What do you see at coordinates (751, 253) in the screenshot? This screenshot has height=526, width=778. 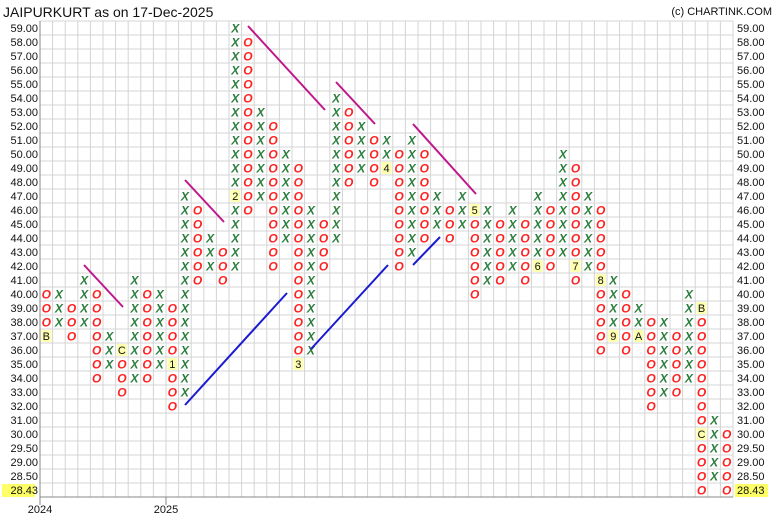 I see `price-label-right: 43.00` at bounding box center [751, 253].